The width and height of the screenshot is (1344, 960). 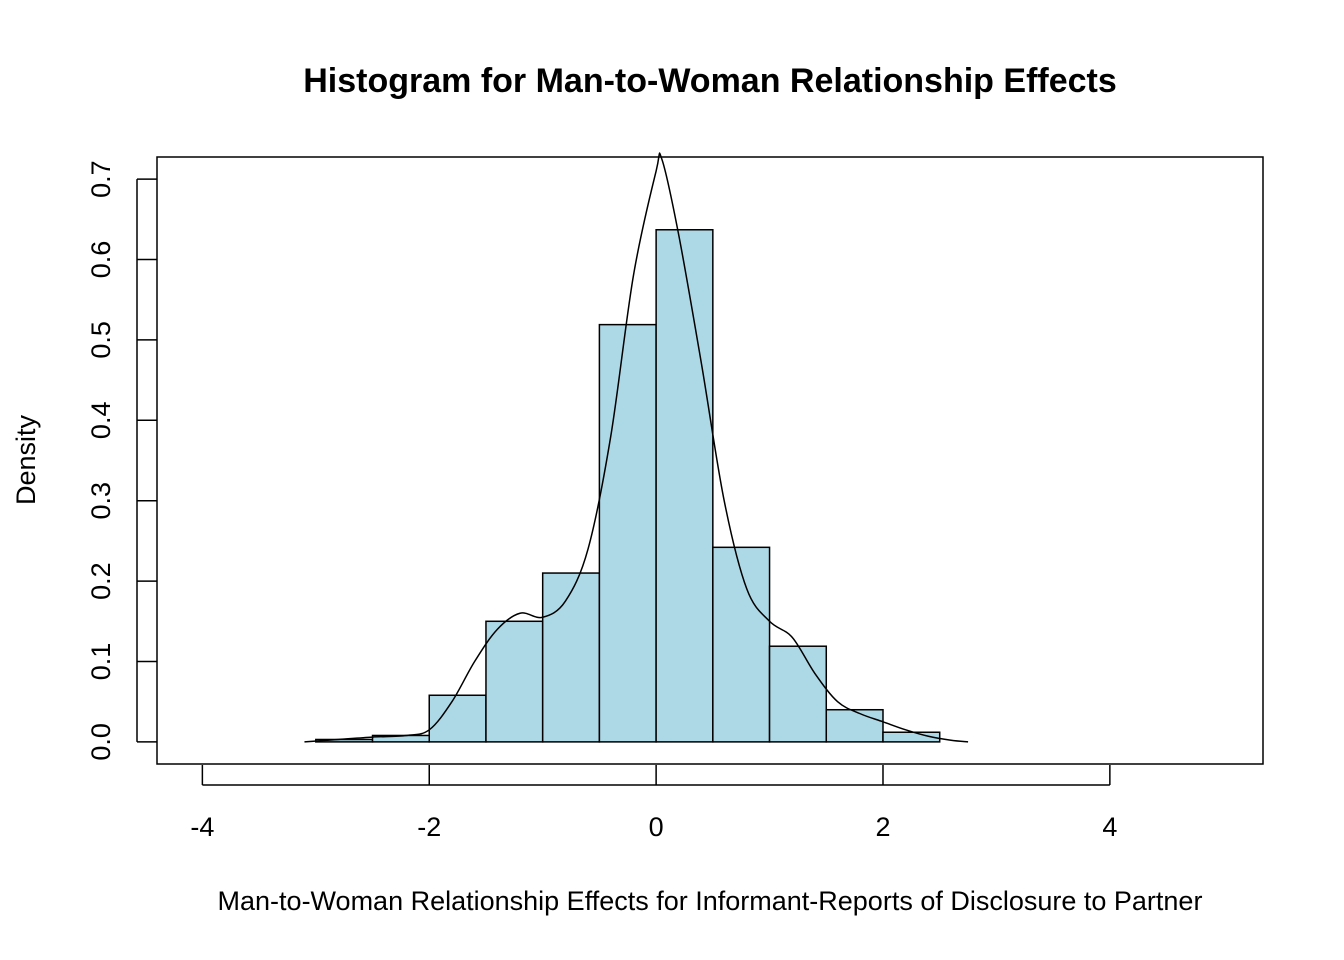 I want to click on y-axis-label: Density, so click(x=26, y=459).